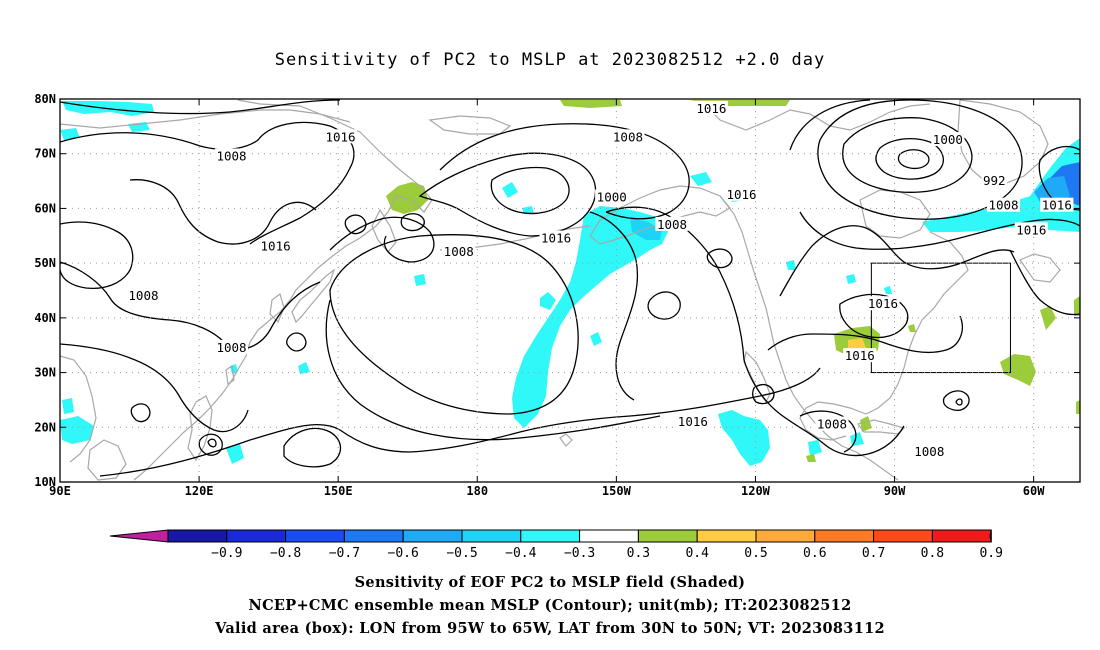  I want to click on contour-1008-siberia-east, so click(382, 239).